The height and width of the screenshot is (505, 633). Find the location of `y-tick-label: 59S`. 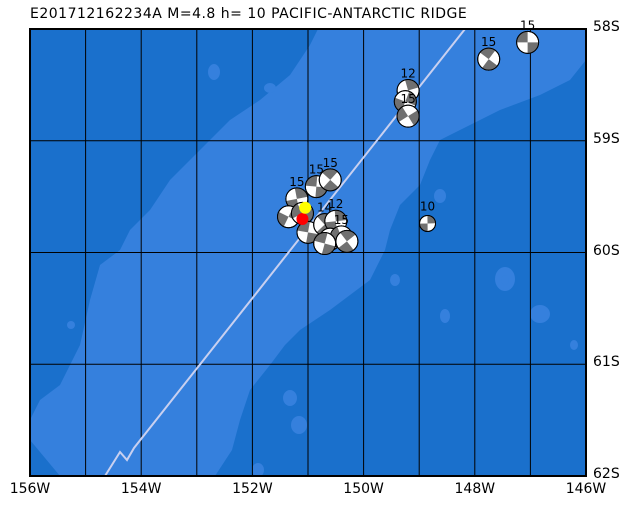

y-tick-label: 59S is located at coordinates (606, 138).